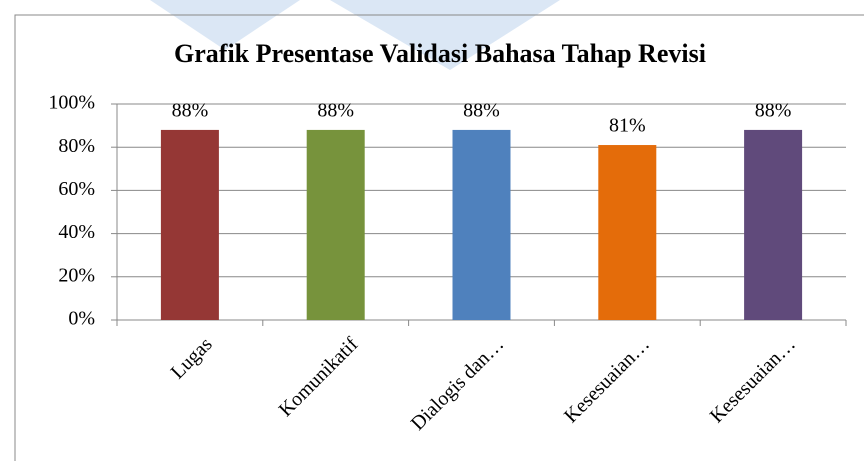  I want to click on y-tick-label: 40%, so click(76, 232).